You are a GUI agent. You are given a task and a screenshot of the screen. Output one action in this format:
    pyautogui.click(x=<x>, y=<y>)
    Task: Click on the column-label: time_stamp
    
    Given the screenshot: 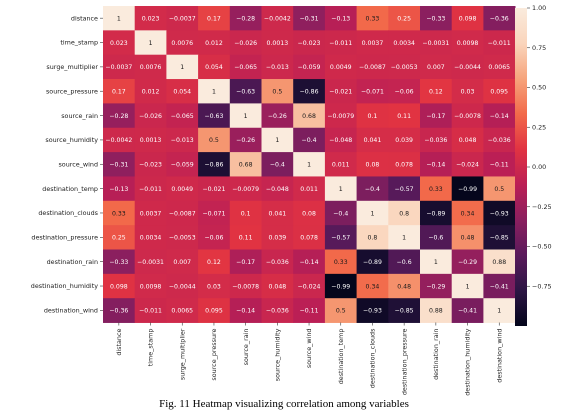 What is the action you would take?
    pyautogui.click(x=151, y=348)
    